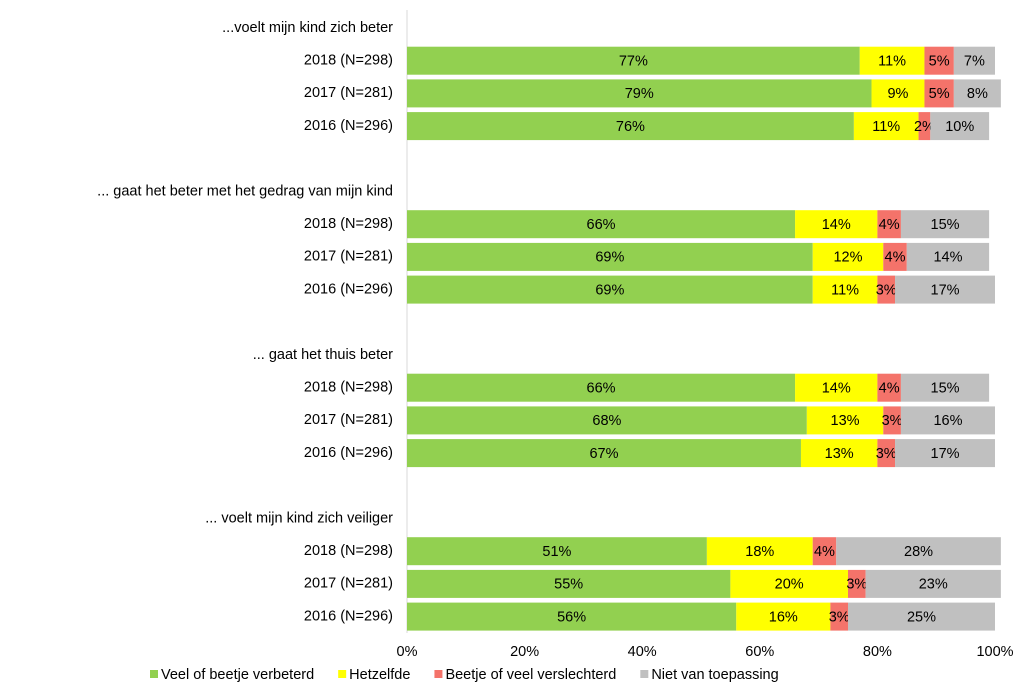 Image resolution: width=1024 pixels, height=697 pixels. Describe the element at coordinates (299, 518) in the screenshot. I see `category-label: ... voelt mijn kind zich veiliger` at that location.